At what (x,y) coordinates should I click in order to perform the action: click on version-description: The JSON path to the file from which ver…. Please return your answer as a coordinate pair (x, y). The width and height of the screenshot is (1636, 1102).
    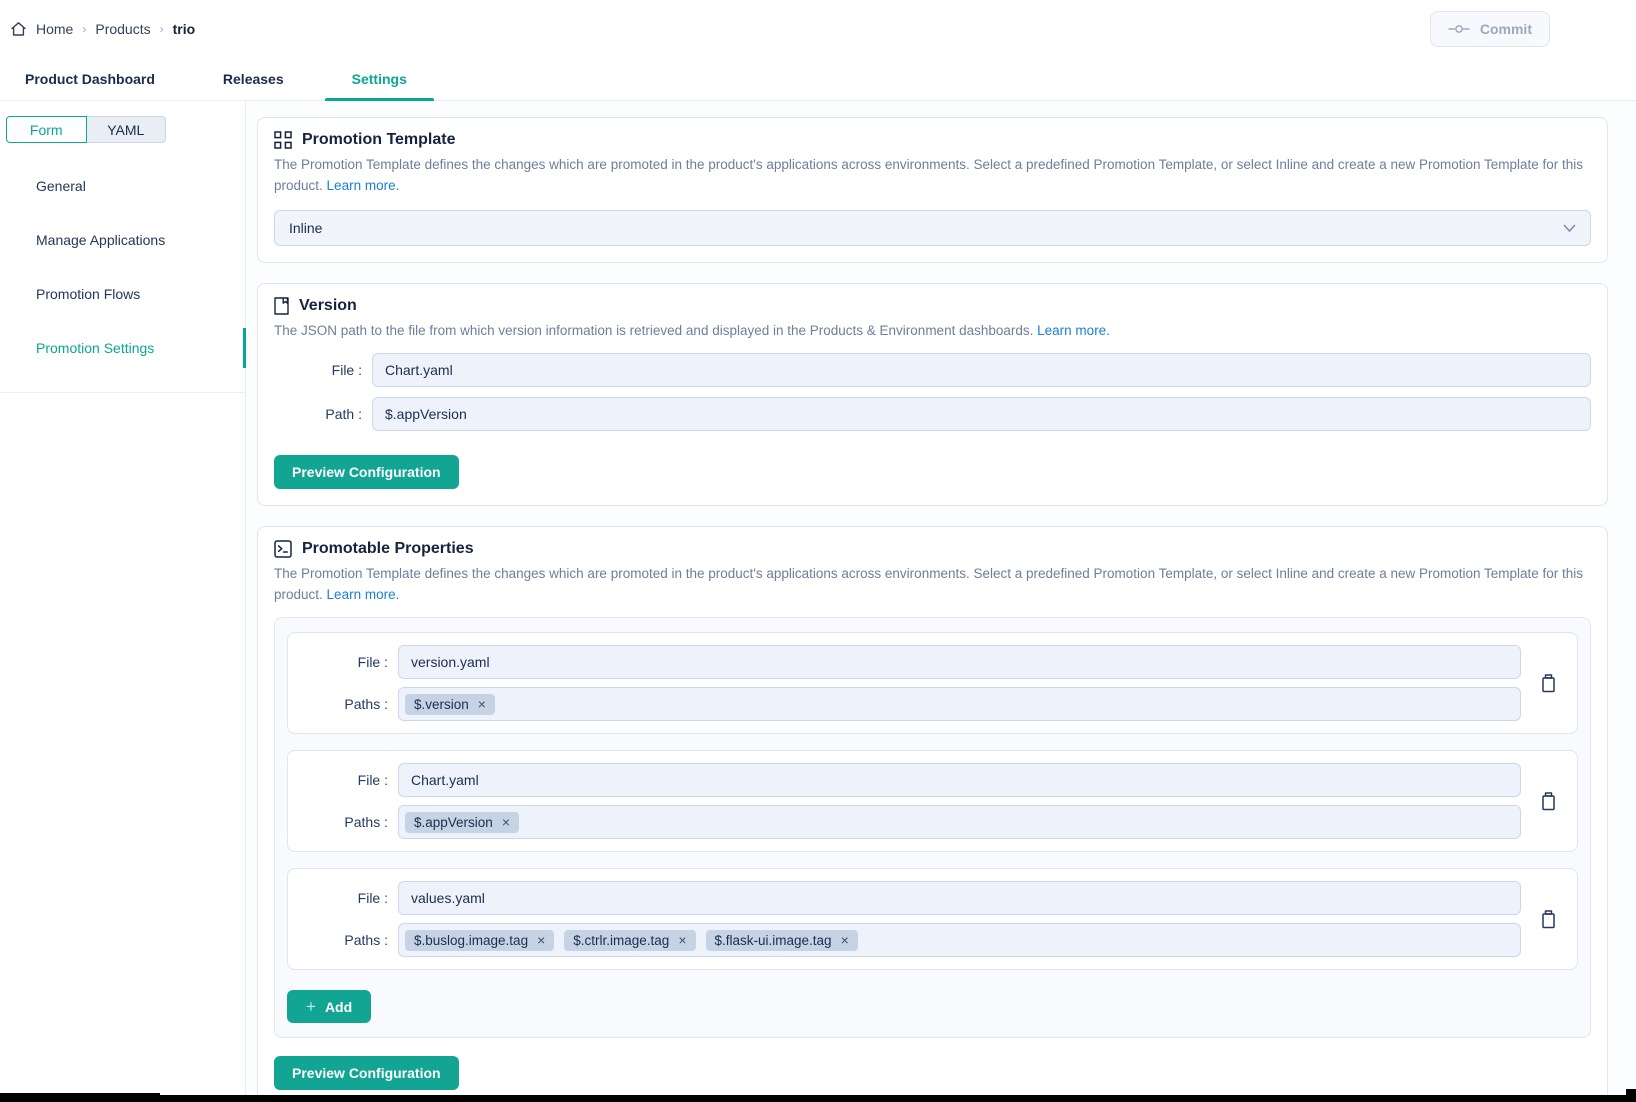
    Looking at the image, I should click on (932, 330).